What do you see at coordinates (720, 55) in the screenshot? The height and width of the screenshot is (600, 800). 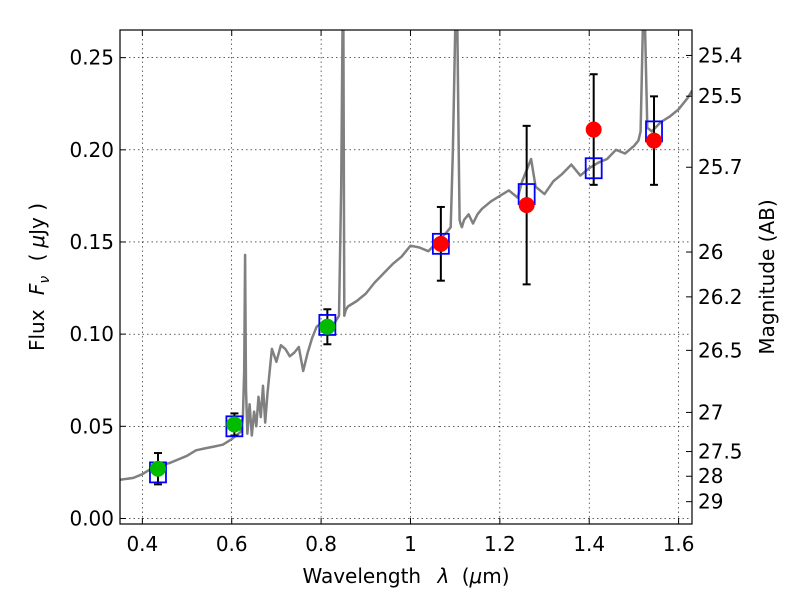 I see `magnitude-tick-label: 25.4` at bounding box center [720, 55].